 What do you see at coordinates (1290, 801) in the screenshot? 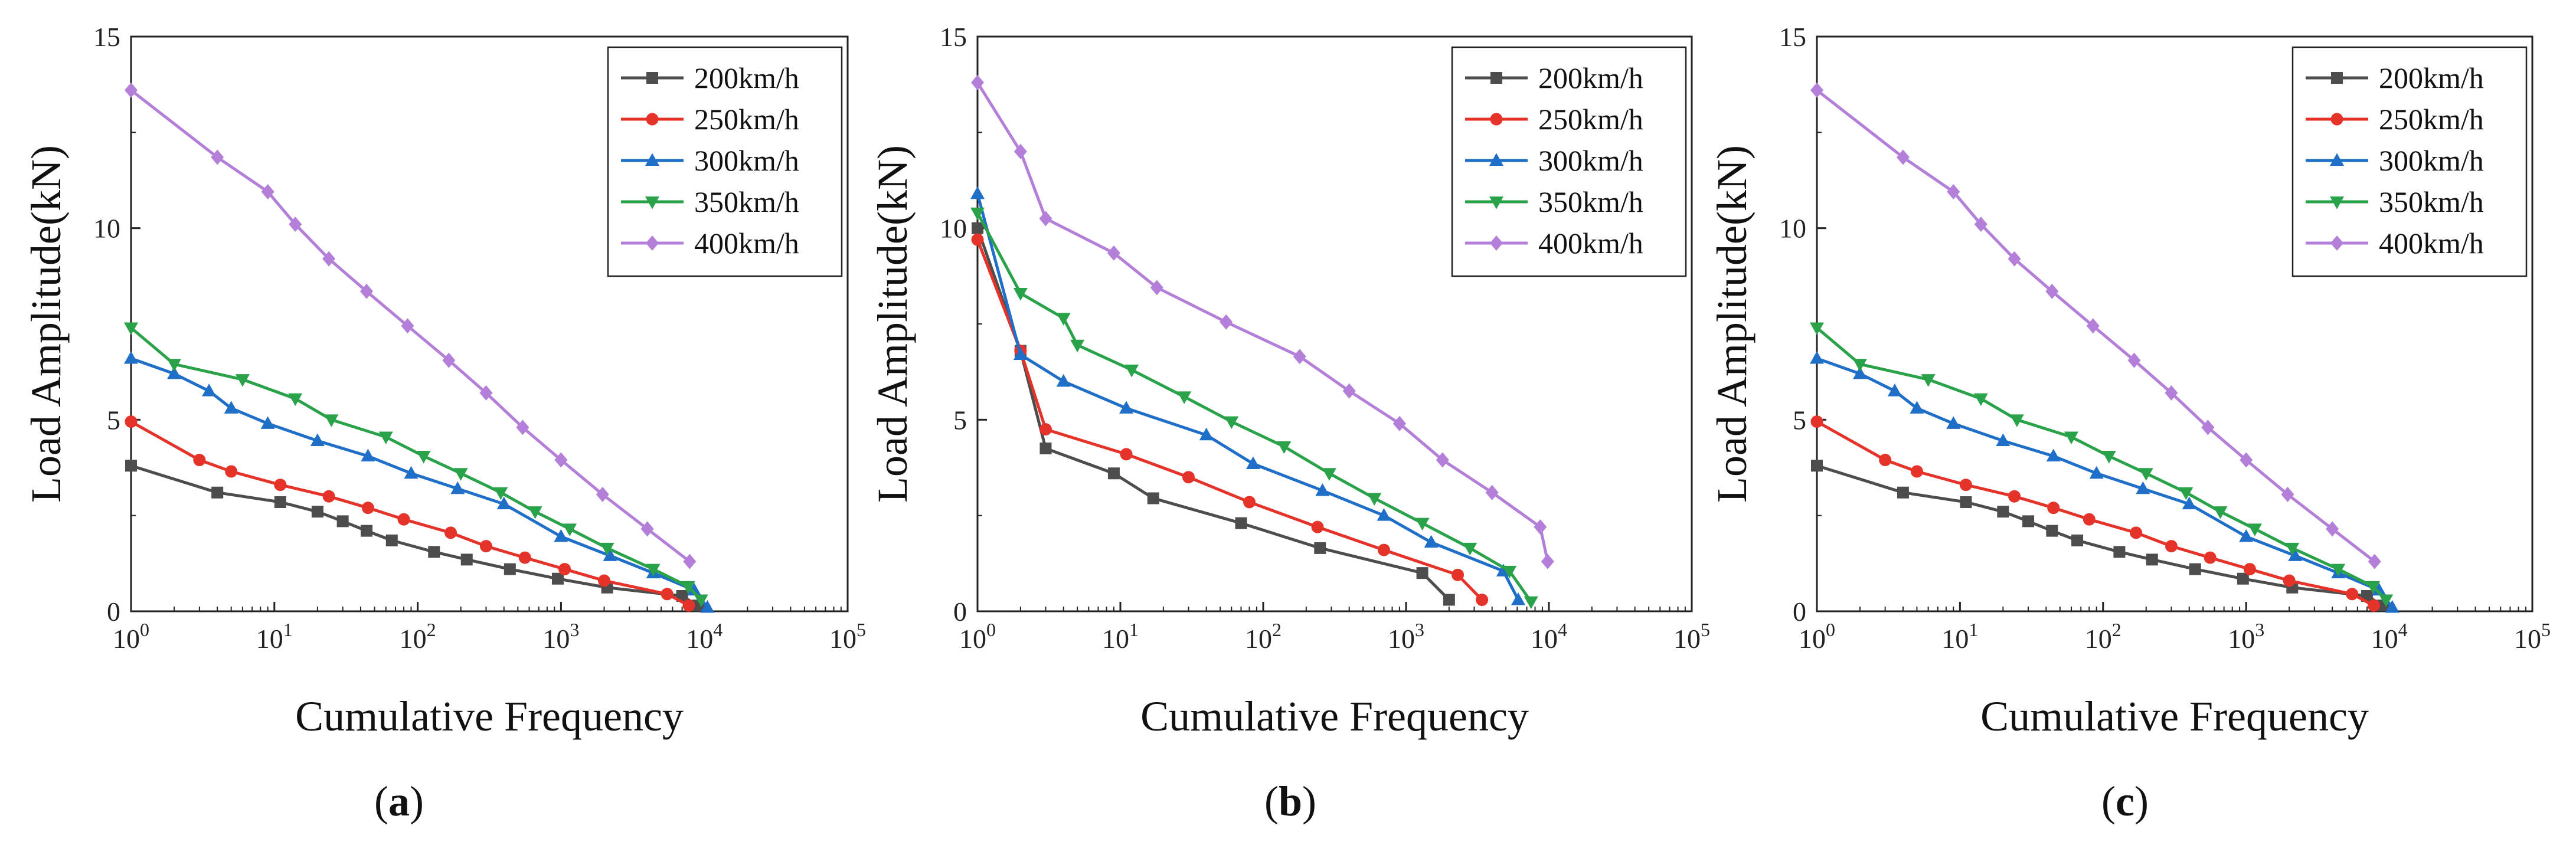
I see `panel-label: (b)` at bounding box center [1290, 801].